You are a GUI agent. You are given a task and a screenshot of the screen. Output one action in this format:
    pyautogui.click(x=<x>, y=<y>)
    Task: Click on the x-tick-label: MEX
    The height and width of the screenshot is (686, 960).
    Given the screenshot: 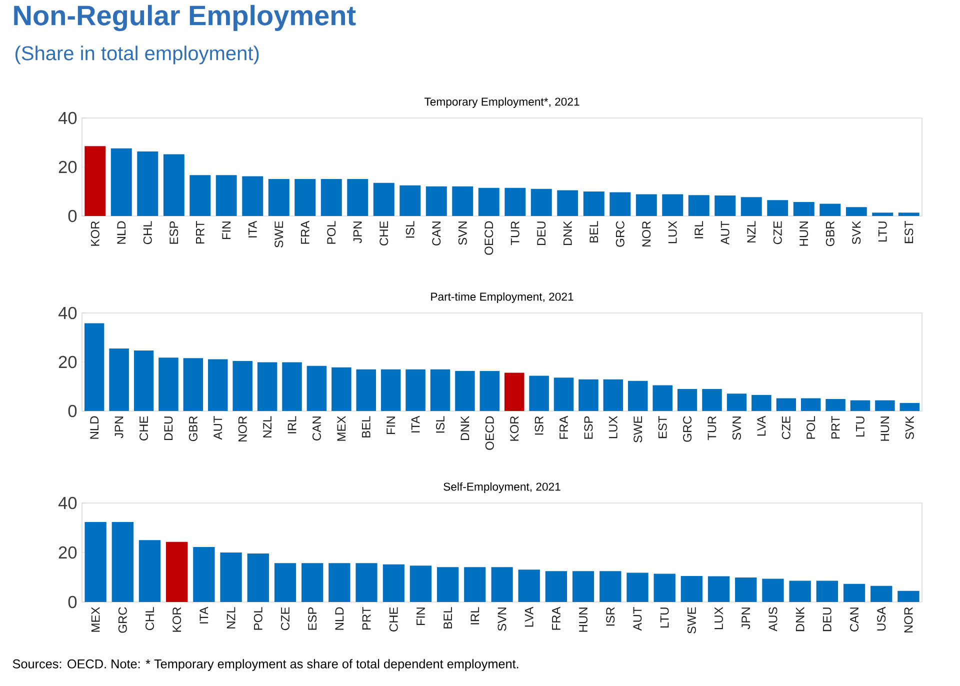 What is the action you would take?
    pyautogui.click(x=95, y=619)
    